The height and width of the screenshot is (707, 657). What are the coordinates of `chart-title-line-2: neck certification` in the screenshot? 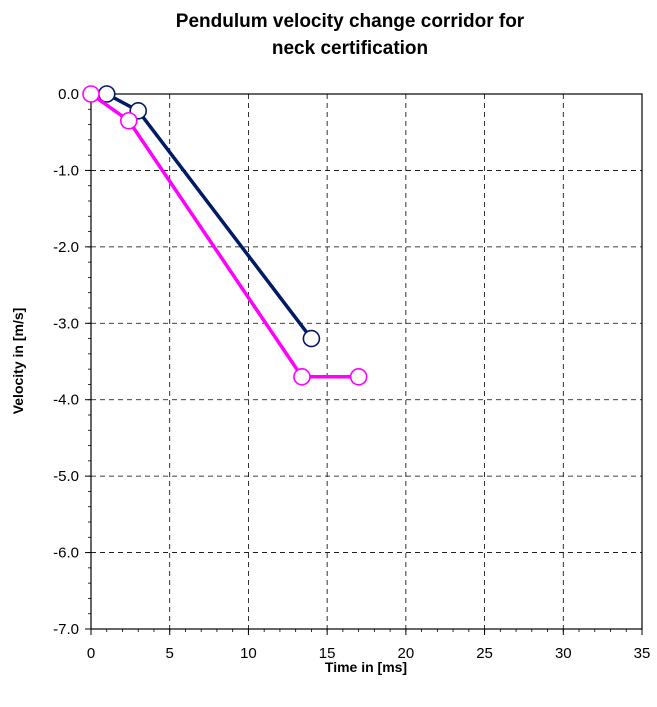 It's located at (350, 48).